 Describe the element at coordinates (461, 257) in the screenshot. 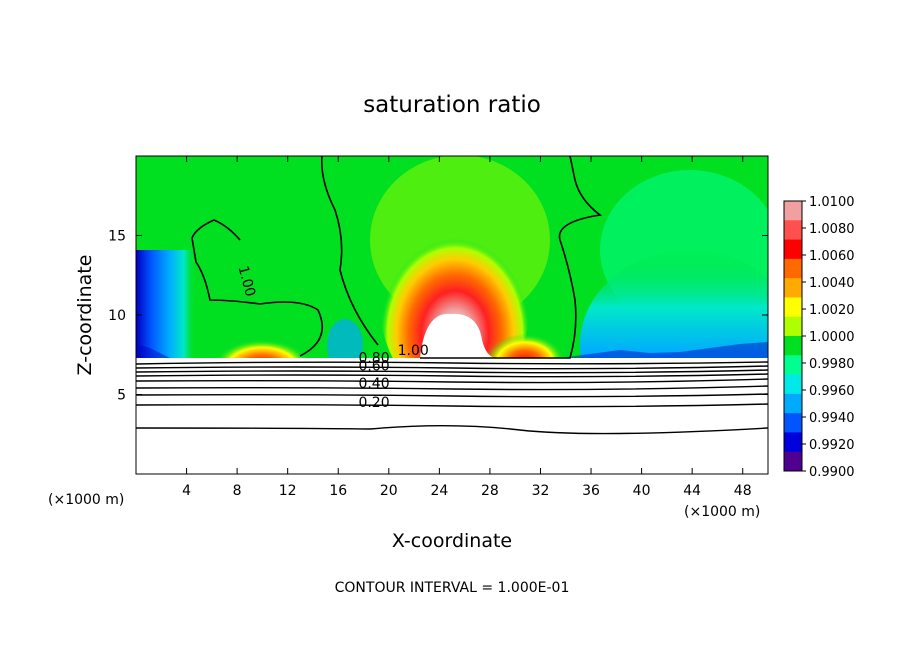

I see `contour-1.00-main` at that location.